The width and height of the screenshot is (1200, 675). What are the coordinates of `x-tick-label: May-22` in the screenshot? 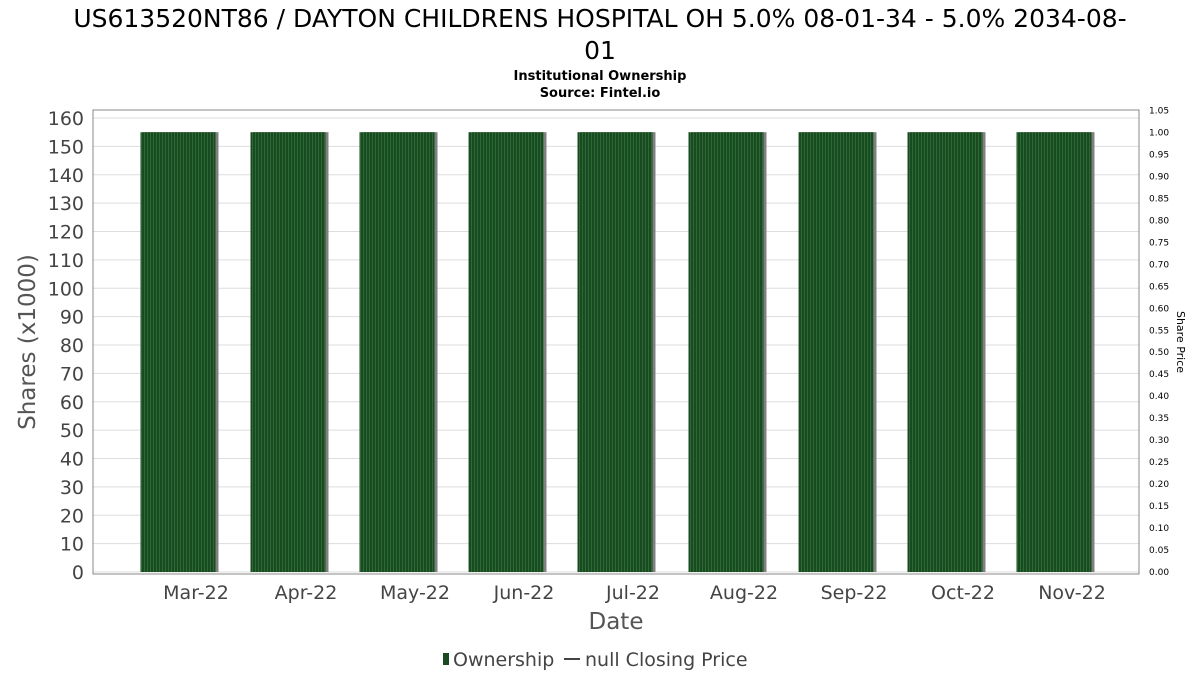 It's located at (415, 593).